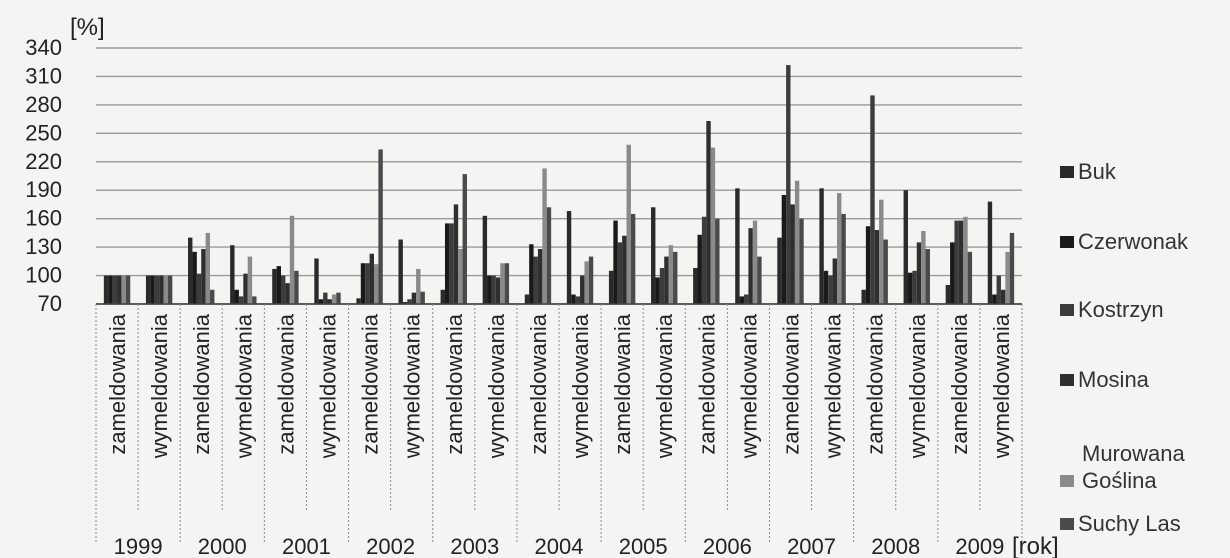  Describe the element at coordinates (1088, 171) in the screenshot. I see `legend-item-buk: Buk` at that location.